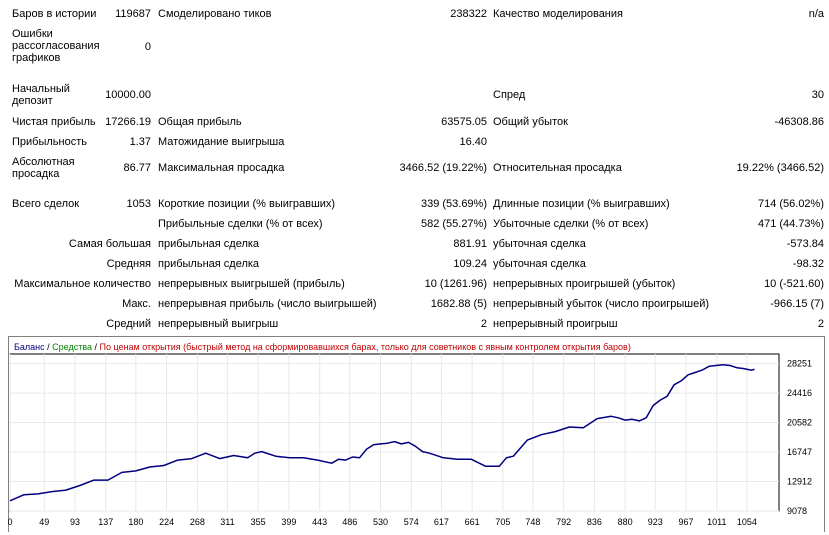 This screenshot has width=829, height=535. What do you see at coordinates (820, 324) in the screenshot?
I see `avg-consec-losses-value: 2` at bounding box center [820, 324].